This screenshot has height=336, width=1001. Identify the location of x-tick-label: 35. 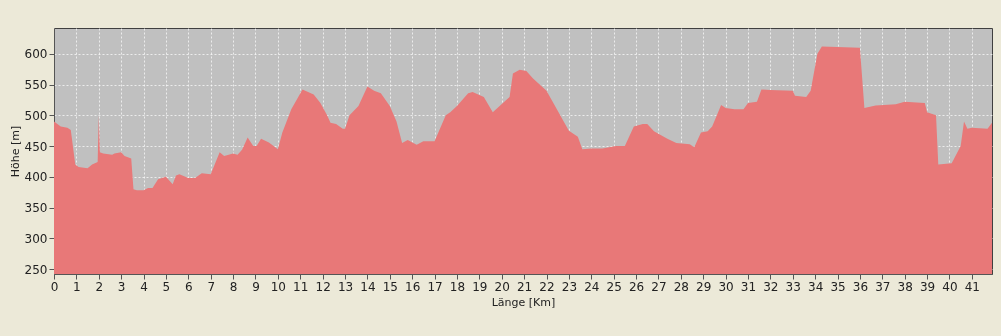
(838, 286).